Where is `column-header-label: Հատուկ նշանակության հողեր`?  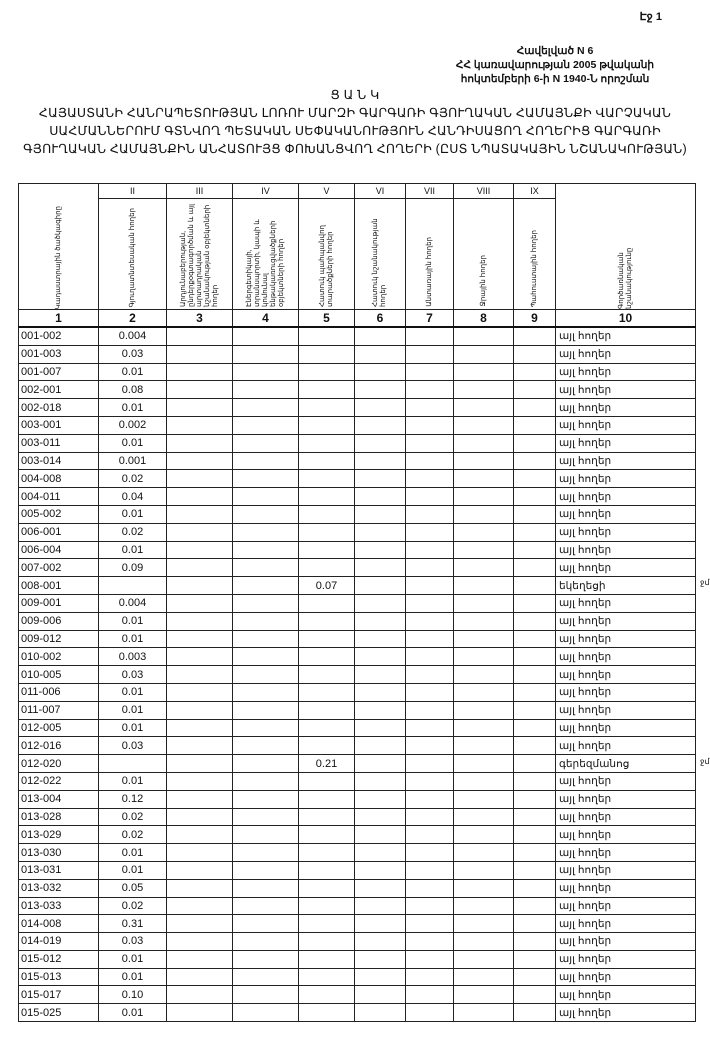
column-header-label: Հատուկ նշանակության հողեր is located at coordinates (379, 262).